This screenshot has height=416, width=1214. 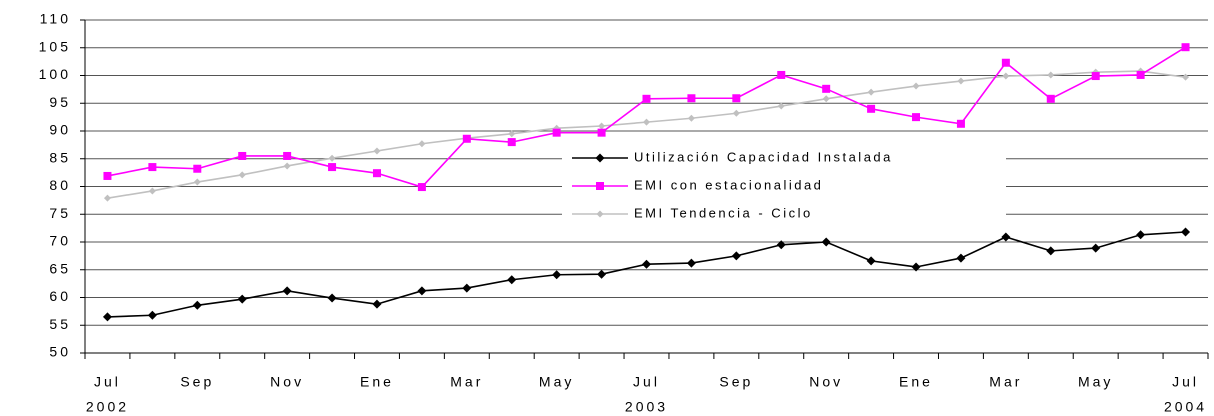 I want to click on y-tick-label: 110, so click(x=55, y=19).